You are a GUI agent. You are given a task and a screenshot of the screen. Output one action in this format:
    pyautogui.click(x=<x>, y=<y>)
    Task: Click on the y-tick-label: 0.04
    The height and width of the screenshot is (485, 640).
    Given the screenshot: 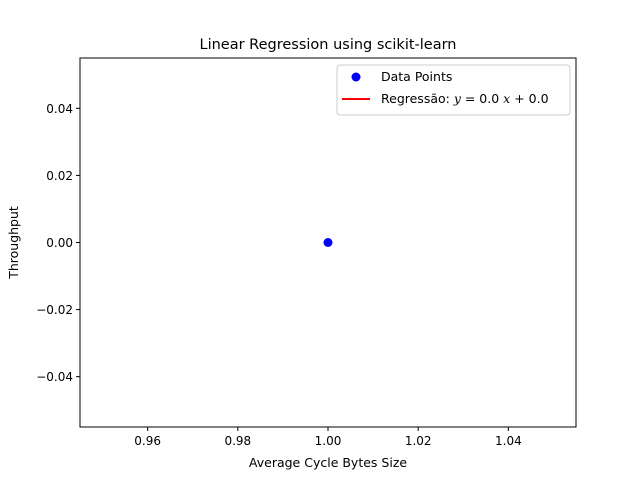 What is the action you would take?
    pyautogui.click(x=59, y=109)
    